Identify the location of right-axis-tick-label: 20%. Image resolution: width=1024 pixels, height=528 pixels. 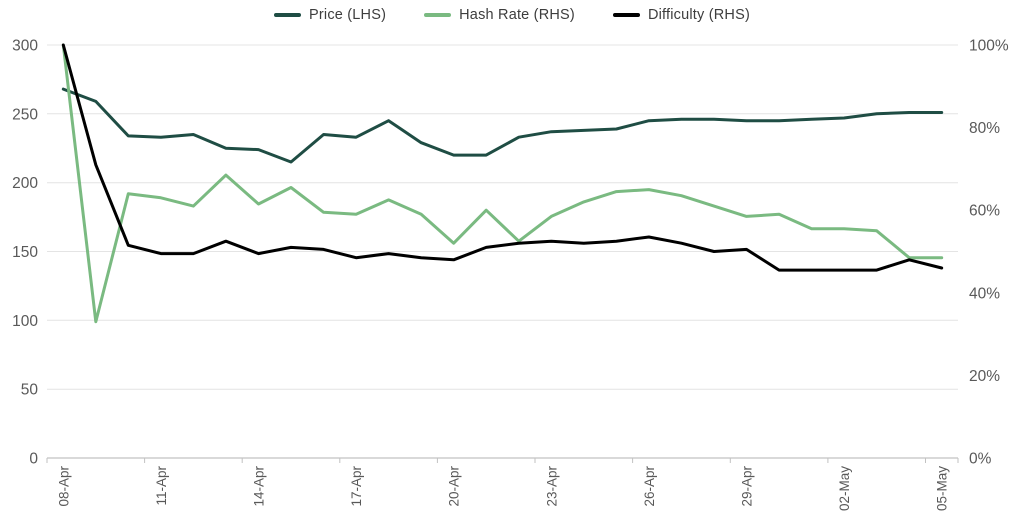
(984, 376).